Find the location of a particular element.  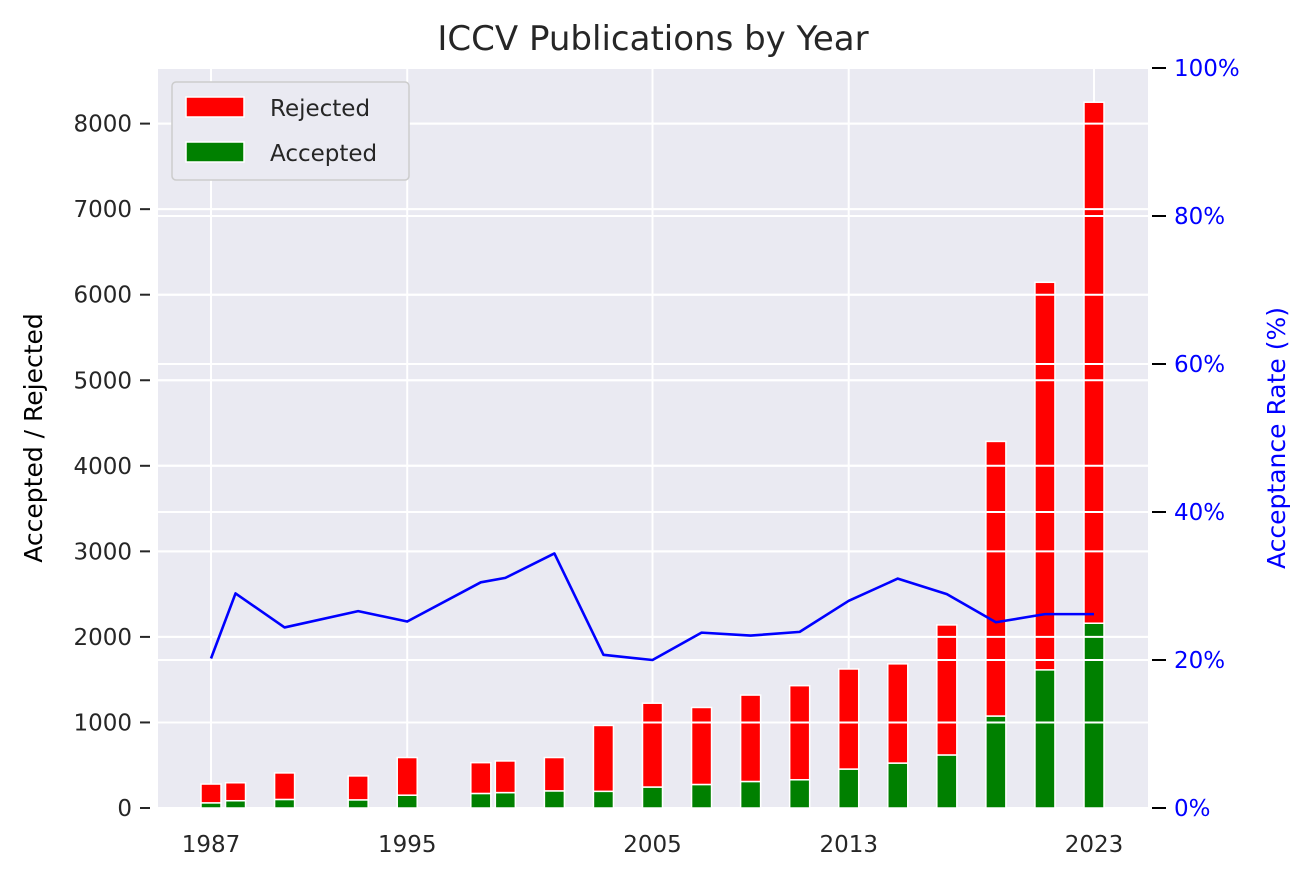

bar-rejected-2015 is located at coordinates (898, 713).